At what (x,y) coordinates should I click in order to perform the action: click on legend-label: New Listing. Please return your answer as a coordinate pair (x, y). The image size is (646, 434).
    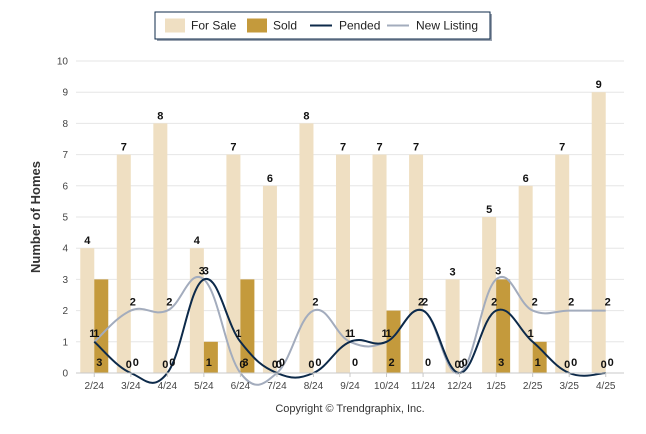
    Looking at the image, I should click on (447, 26).